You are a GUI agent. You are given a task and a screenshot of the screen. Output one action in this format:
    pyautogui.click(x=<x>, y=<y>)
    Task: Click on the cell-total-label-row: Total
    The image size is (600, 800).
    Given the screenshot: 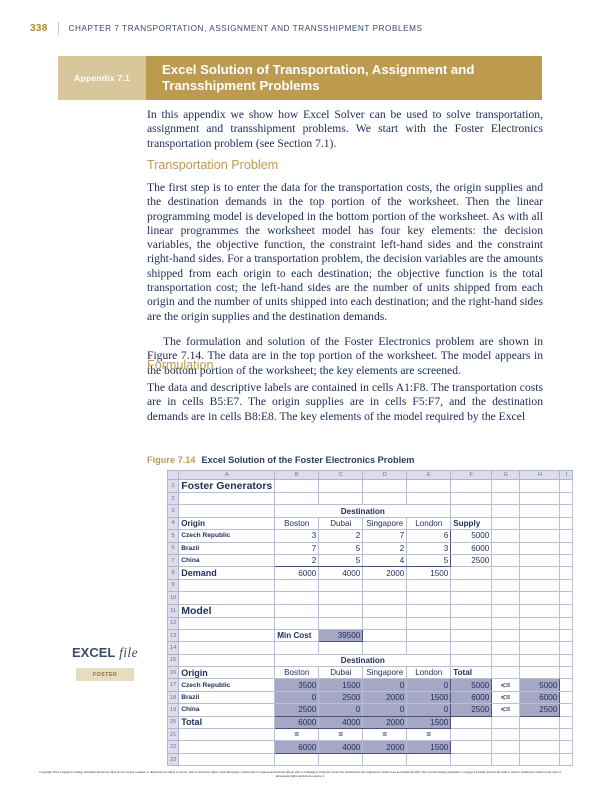 What is the action you would take?
    pyautogui.click(x=227, y=722)
    